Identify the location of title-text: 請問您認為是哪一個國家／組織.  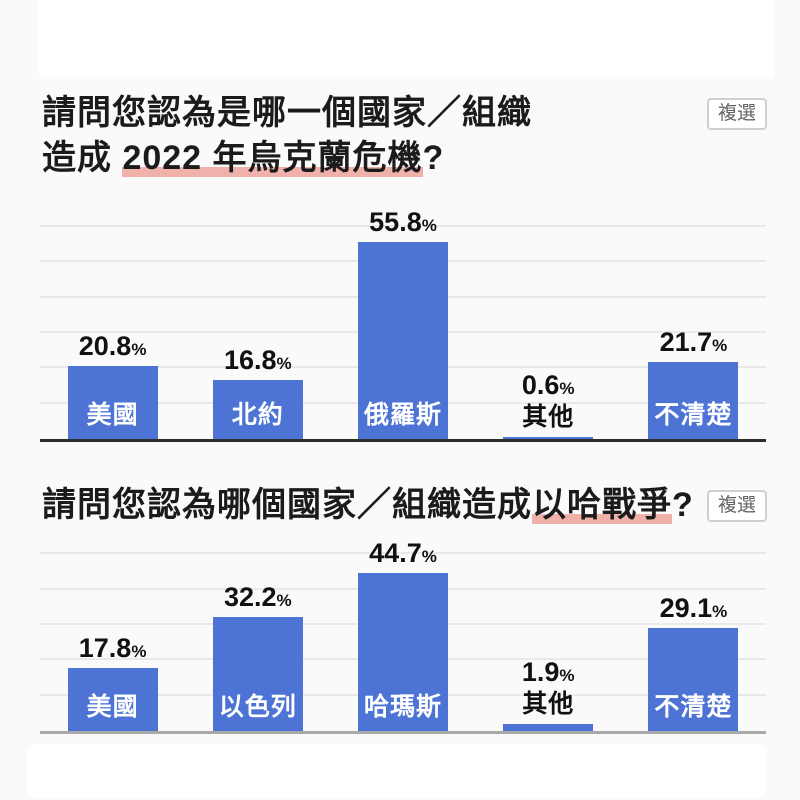
(287, 113).